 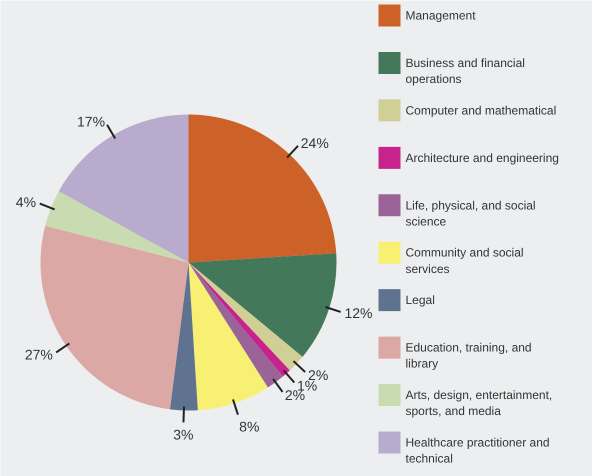 What do you see at coordinates (469, 355) in the screenshot?
I see `legend-label: Education, training, and library` at bounding box center [469, 355].